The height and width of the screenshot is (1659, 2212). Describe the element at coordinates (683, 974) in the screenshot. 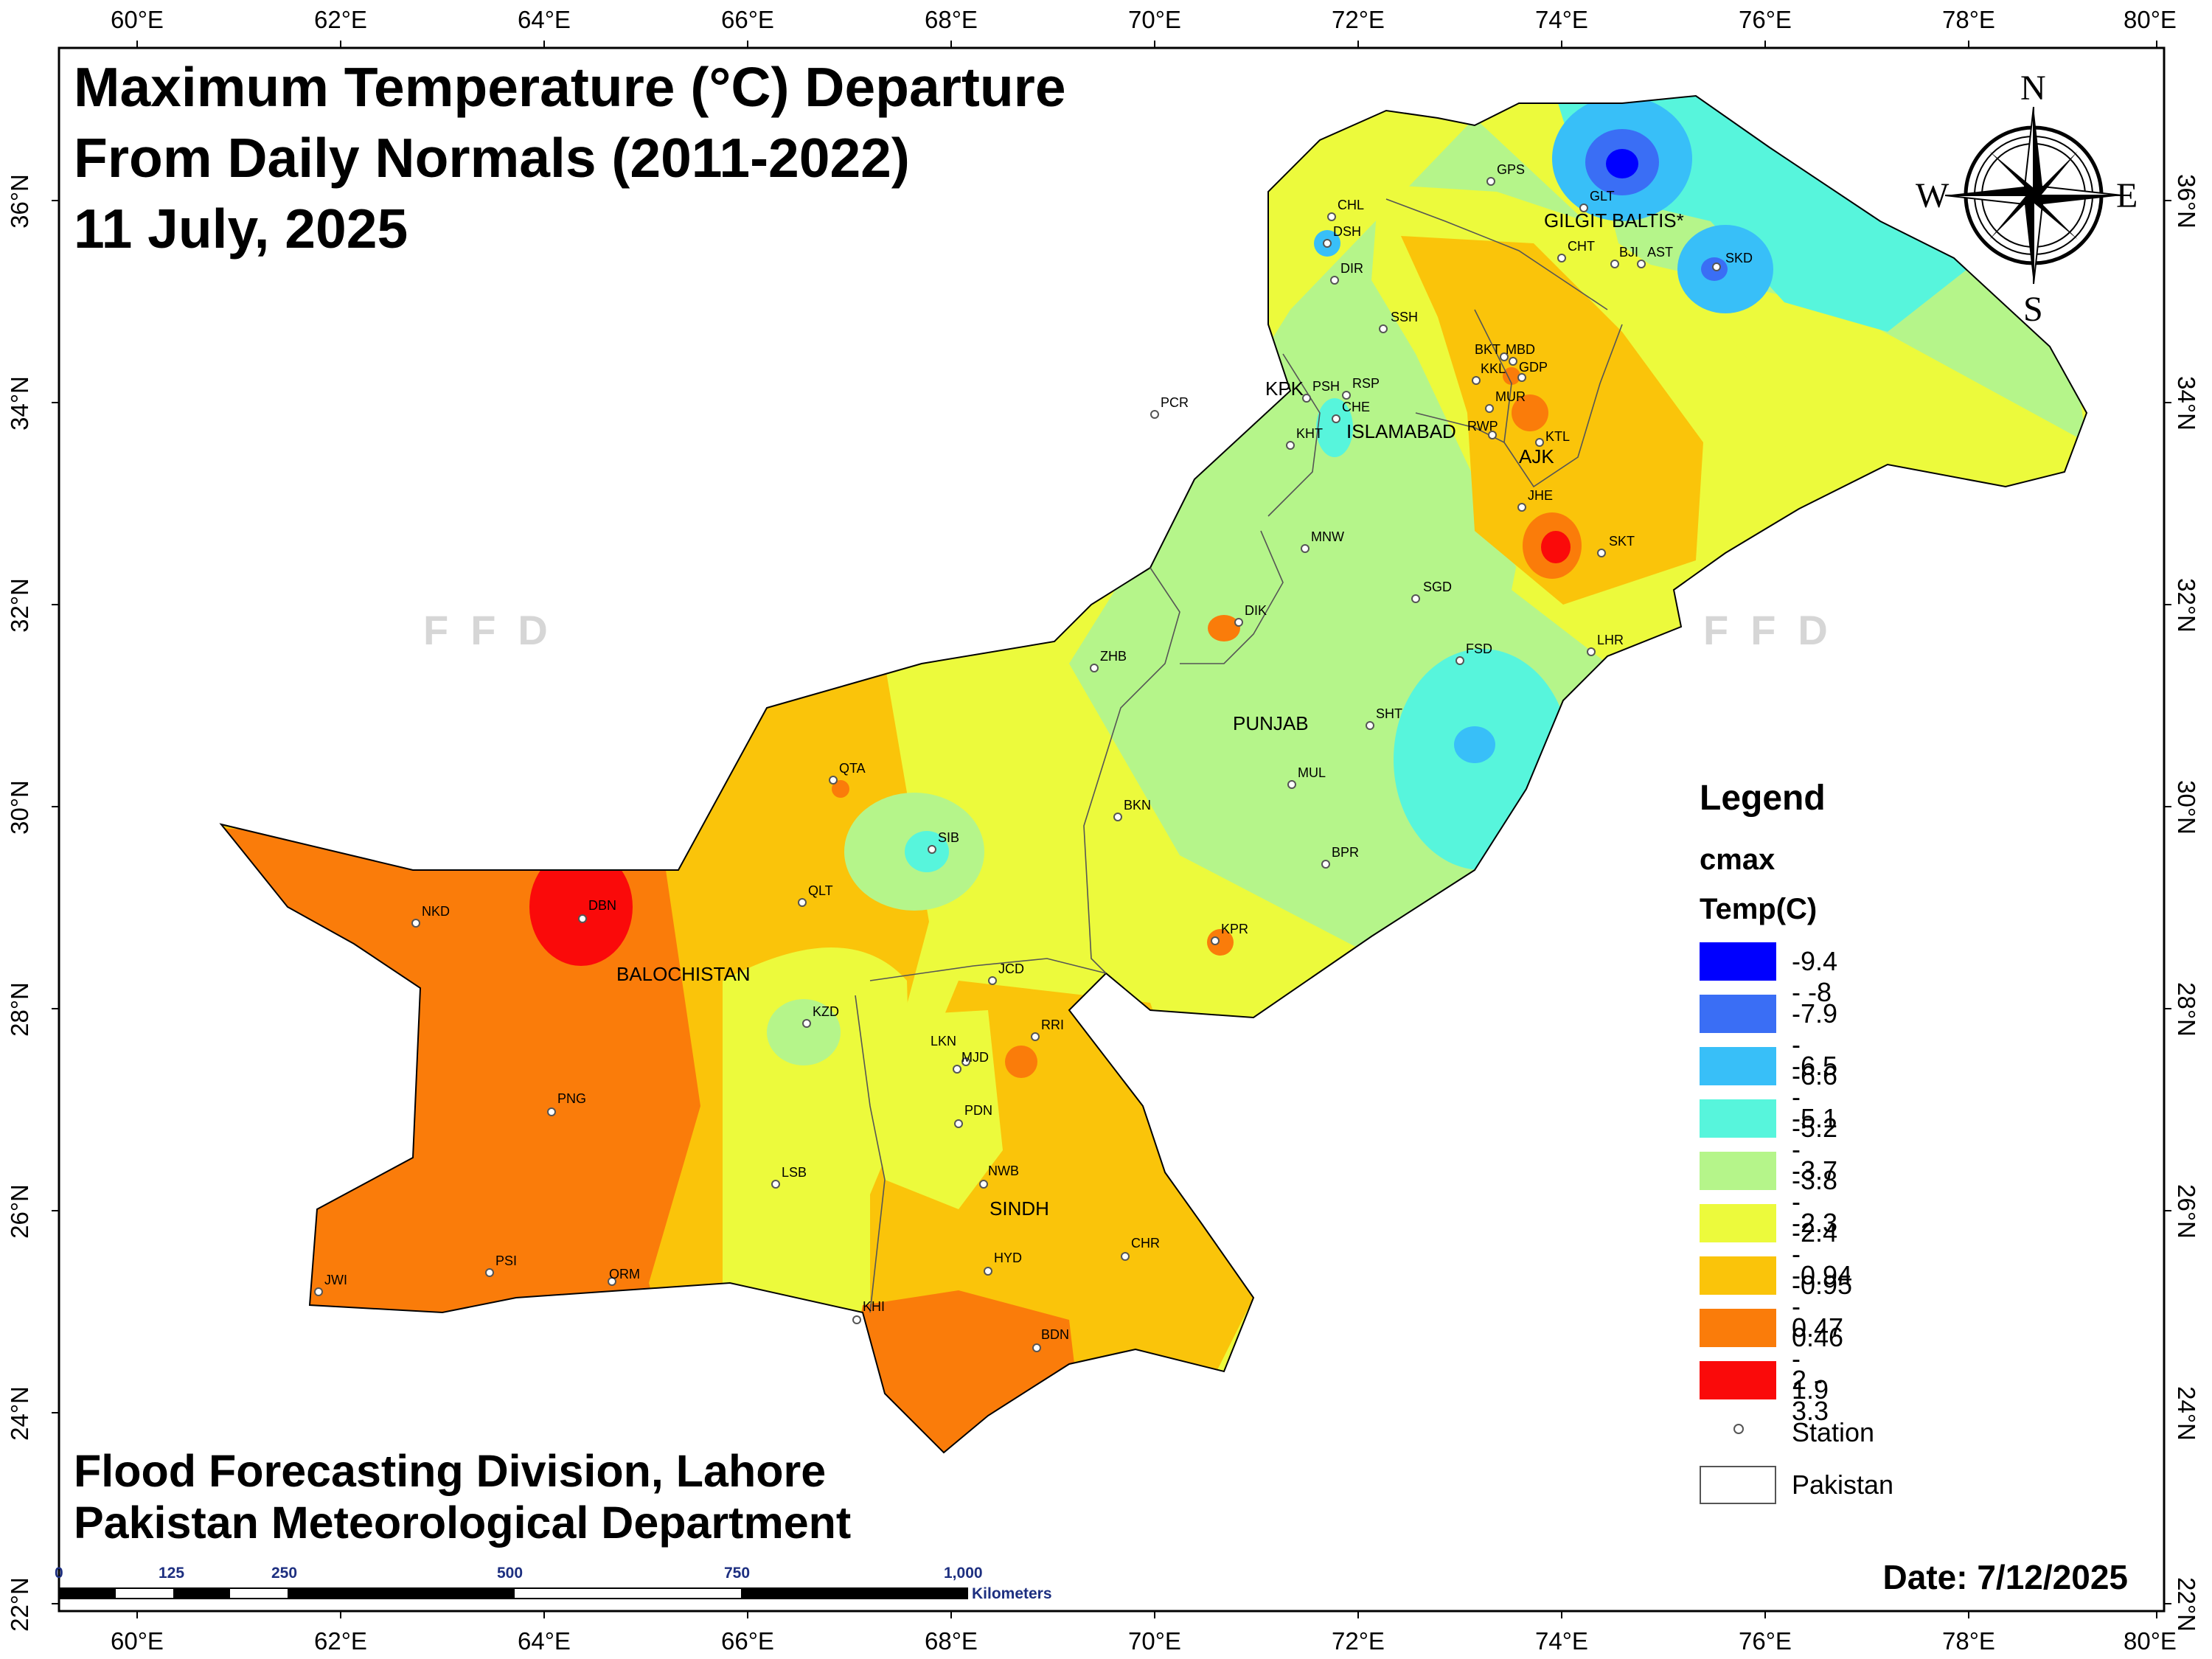

I see `region-label: BALOCHISTAN` at that location.